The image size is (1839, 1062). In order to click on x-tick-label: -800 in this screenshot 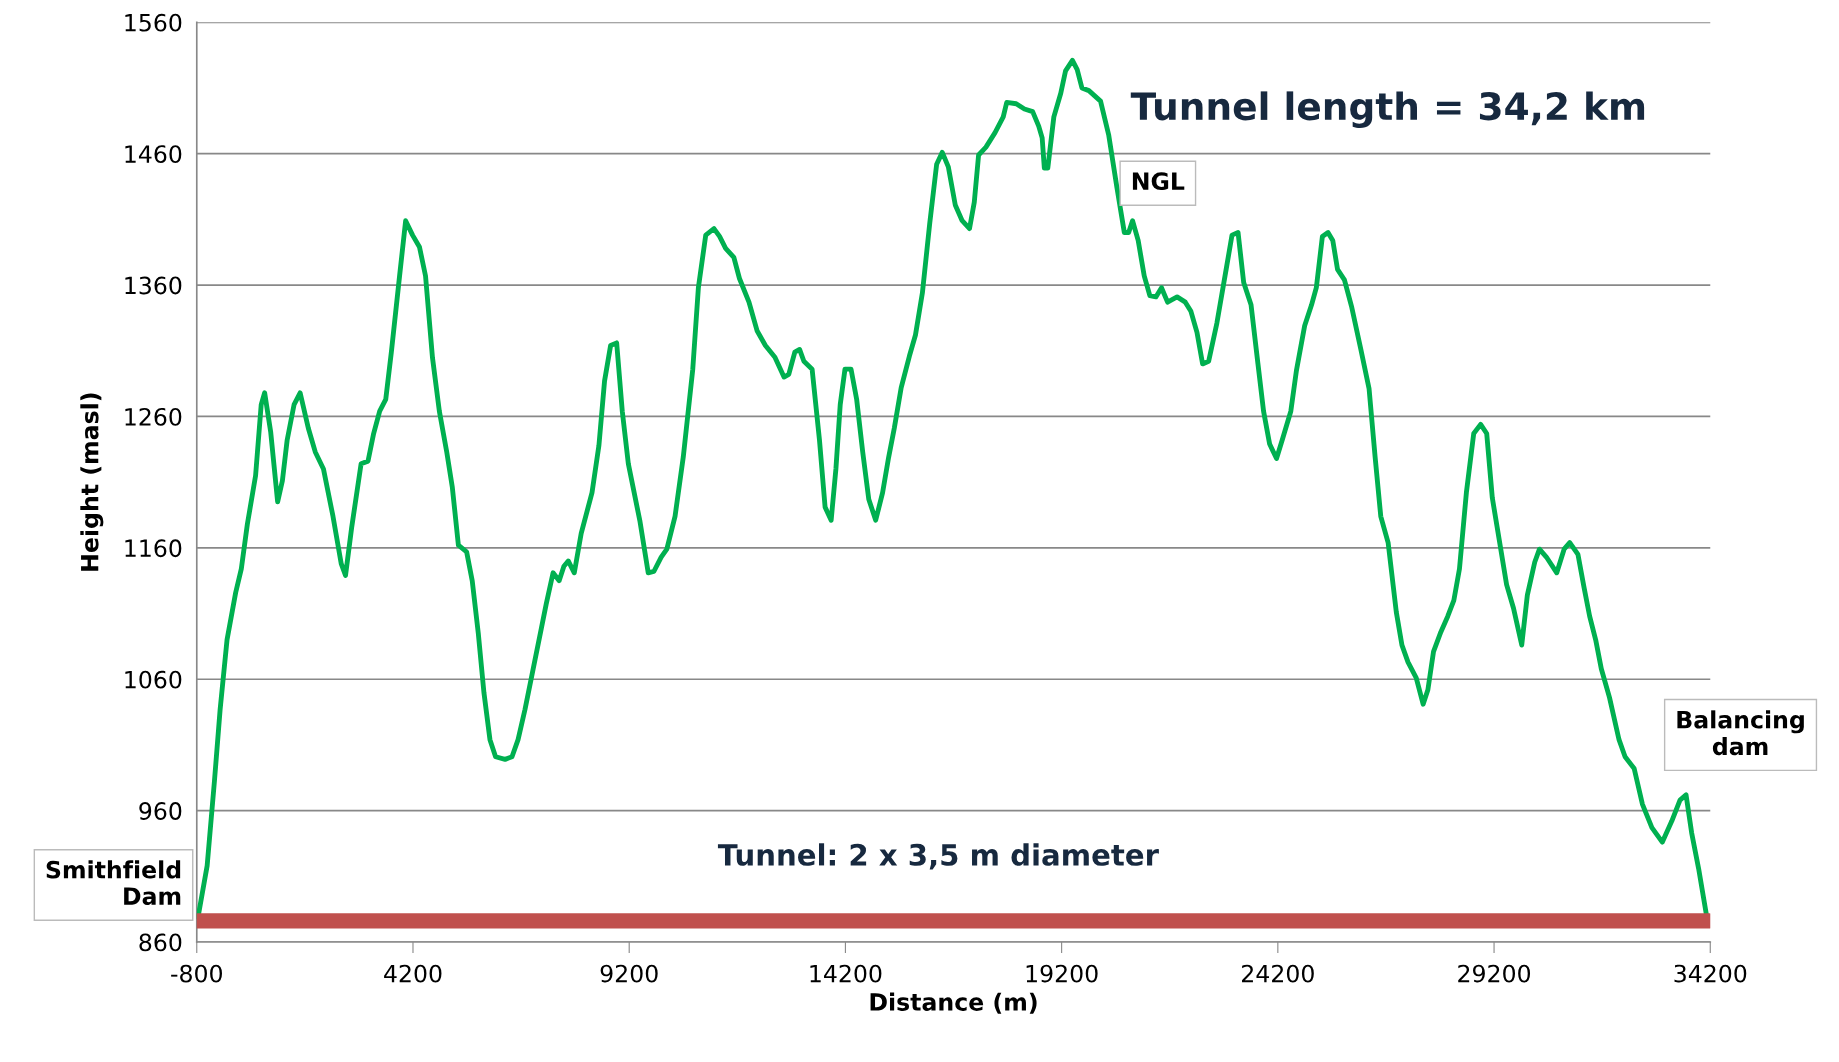, I will do `click(196, 973)`.